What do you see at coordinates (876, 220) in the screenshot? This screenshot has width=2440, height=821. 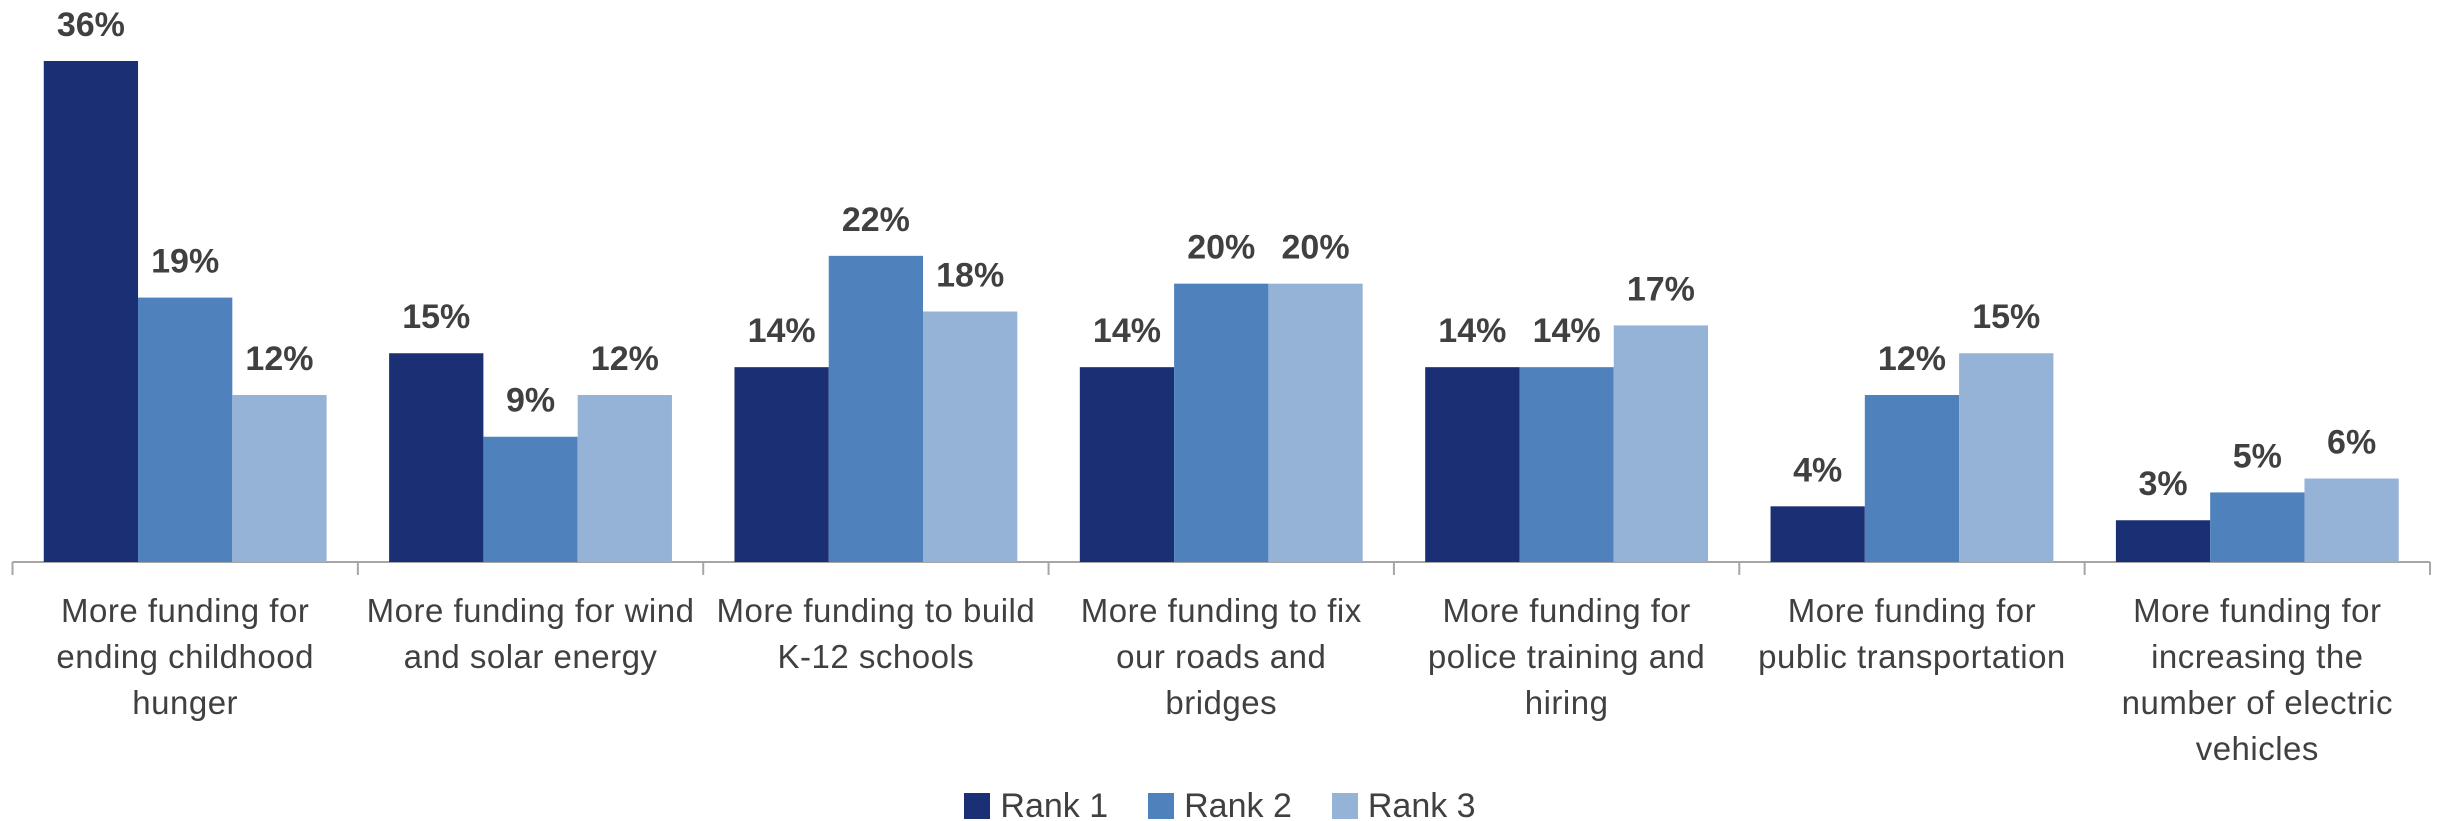 I see `data-label: 22%` at bounding box center [876, 220].